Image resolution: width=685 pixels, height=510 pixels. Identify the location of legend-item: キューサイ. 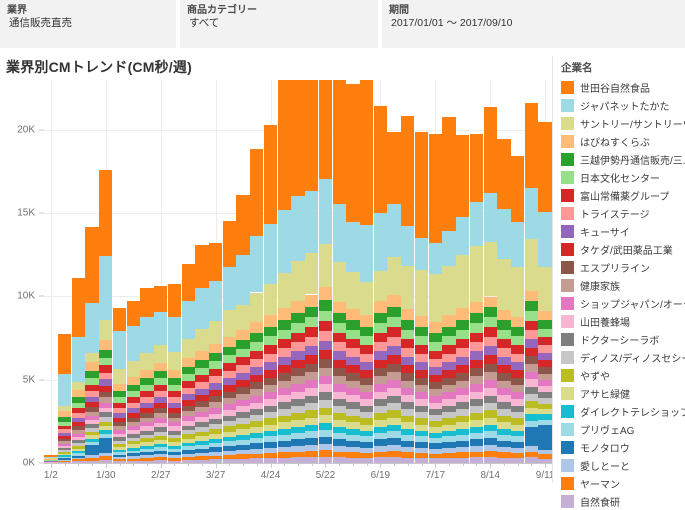
(619, 231).